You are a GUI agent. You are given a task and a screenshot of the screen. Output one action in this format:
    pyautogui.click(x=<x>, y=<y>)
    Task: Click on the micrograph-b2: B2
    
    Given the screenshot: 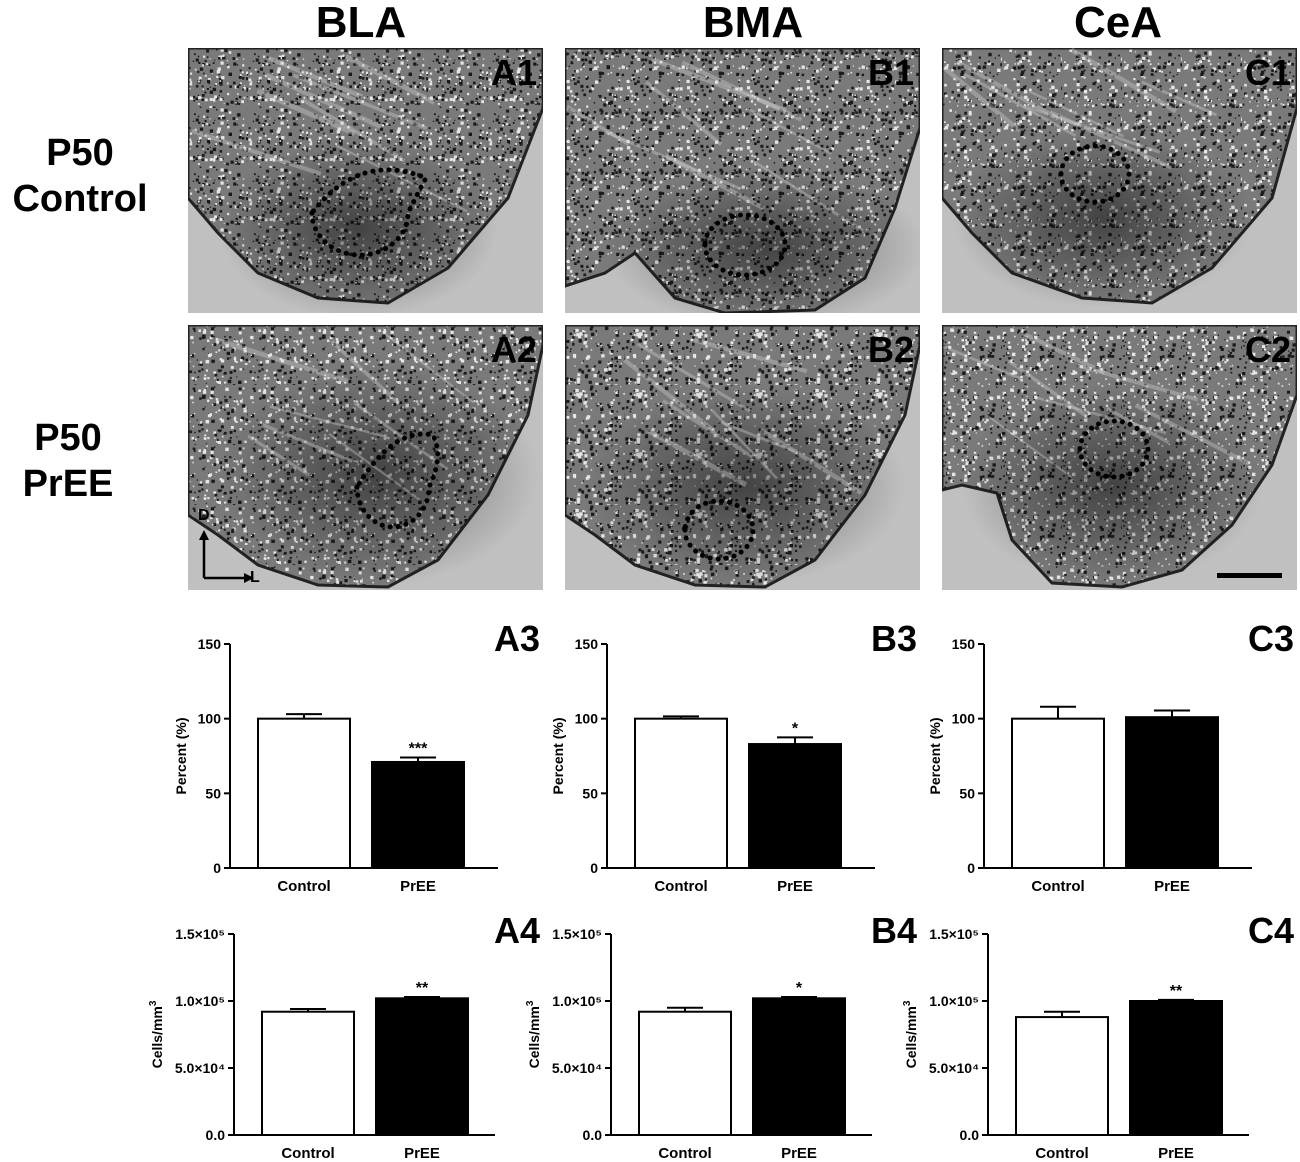 What is the action you would take?
    pyautogui.click(x=742, y=457)
    